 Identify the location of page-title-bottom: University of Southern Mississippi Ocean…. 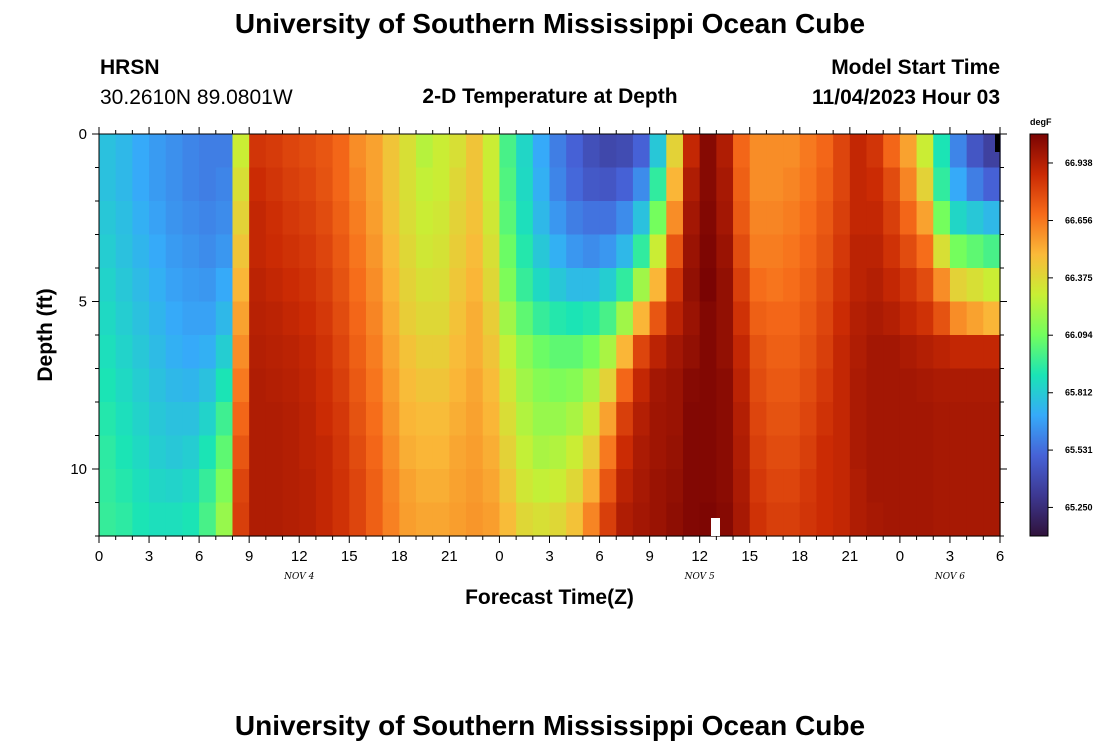
(550, 725).